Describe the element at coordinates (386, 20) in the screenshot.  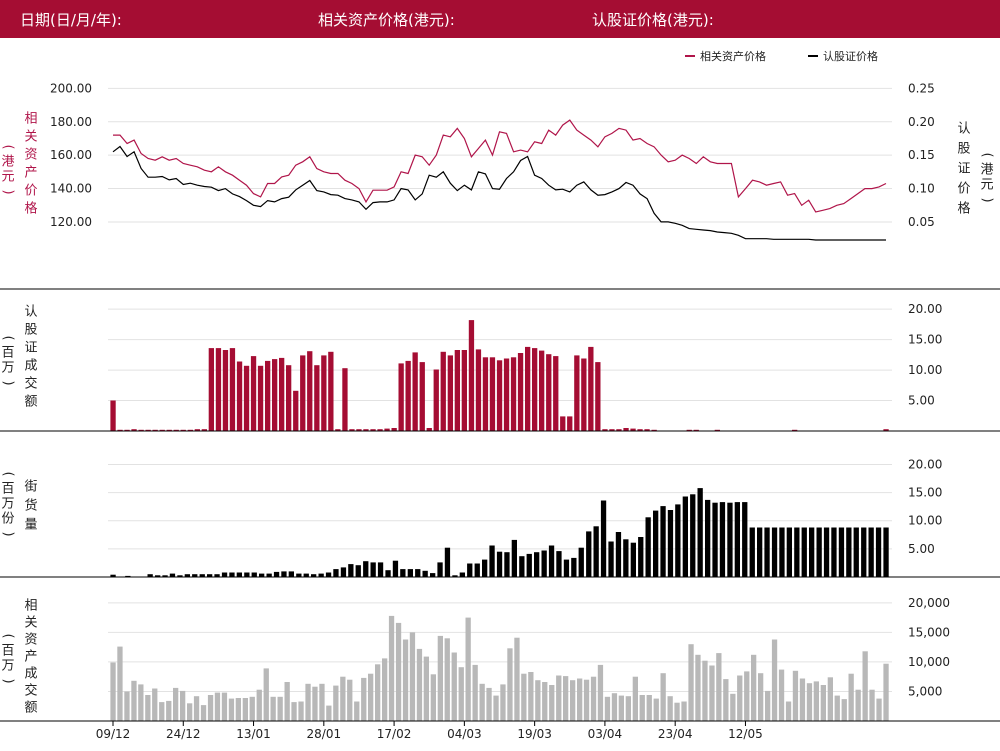
I see `asset-price-label: 相关资产价格(港元):` at that location.